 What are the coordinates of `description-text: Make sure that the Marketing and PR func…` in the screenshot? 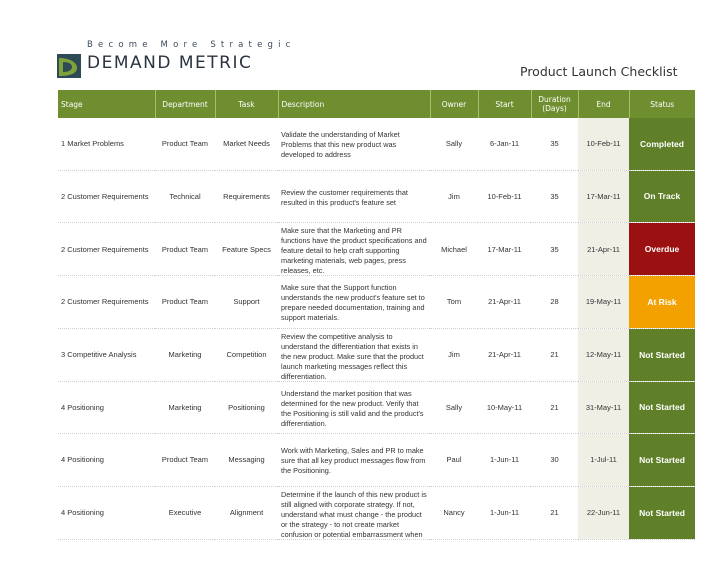 It's located at (354, 250).